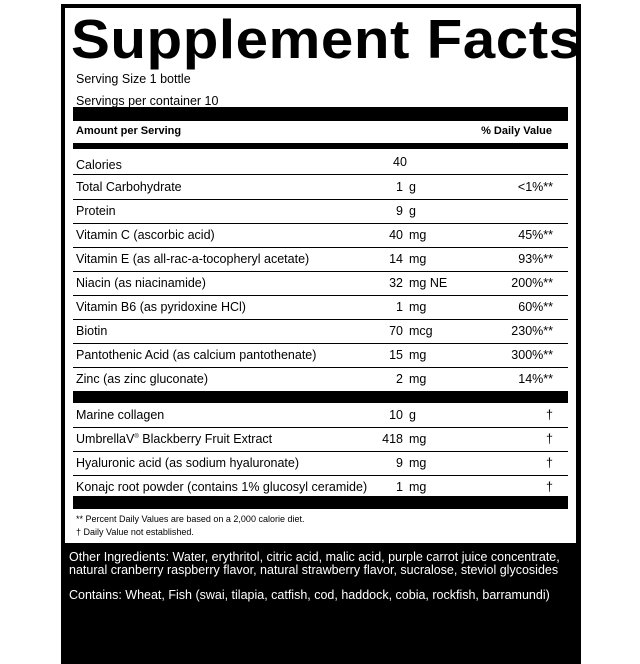 The width and height of the screenshot is (640, 664). I want to click on nutrient-row: Marine collagen 10 g †, so click(320, 415).